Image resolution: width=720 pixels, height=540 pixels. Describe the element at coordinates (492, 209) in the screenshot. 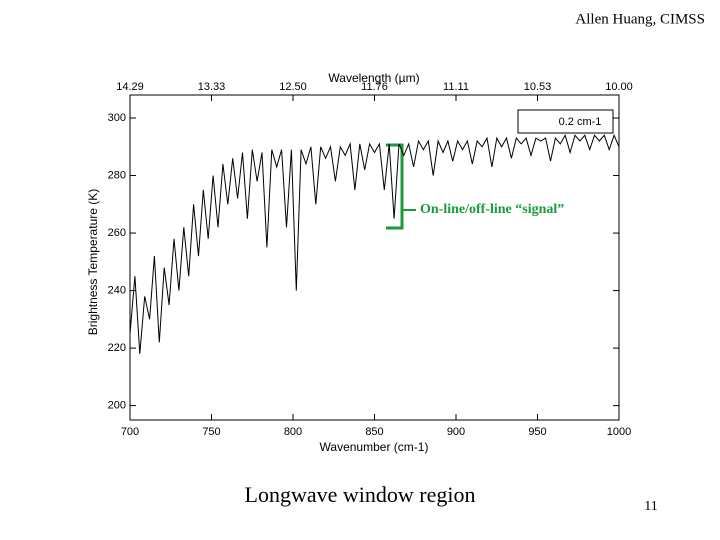

I see `signal-label: On-line/off-line “signal”` at that location.